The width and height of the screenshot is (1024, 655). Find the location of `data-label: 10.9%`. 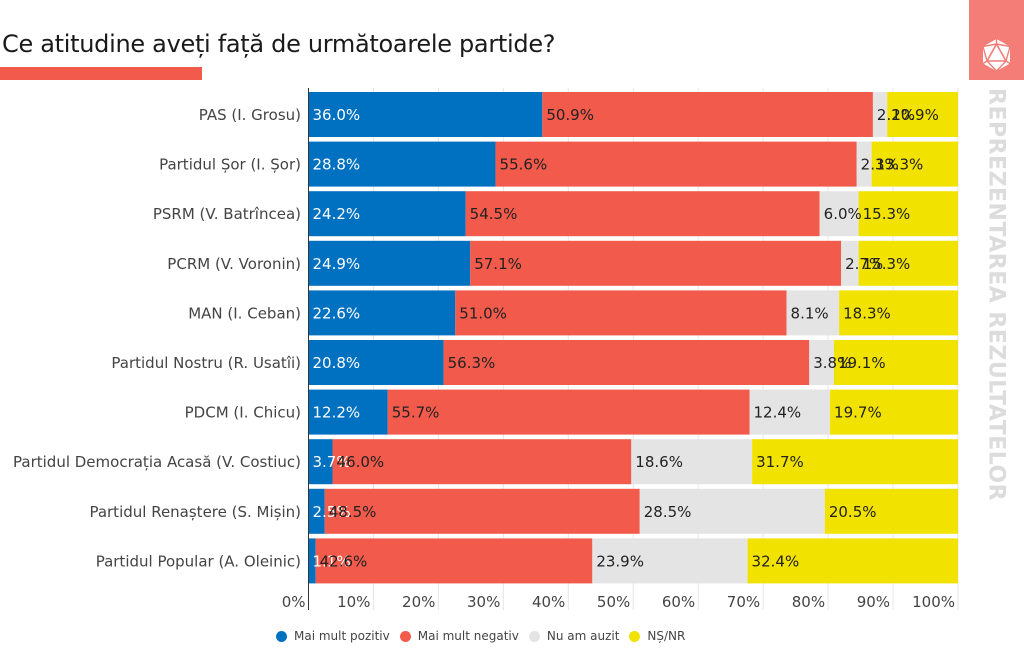

data-label: 10.9% is located at coordinates (915, 115).